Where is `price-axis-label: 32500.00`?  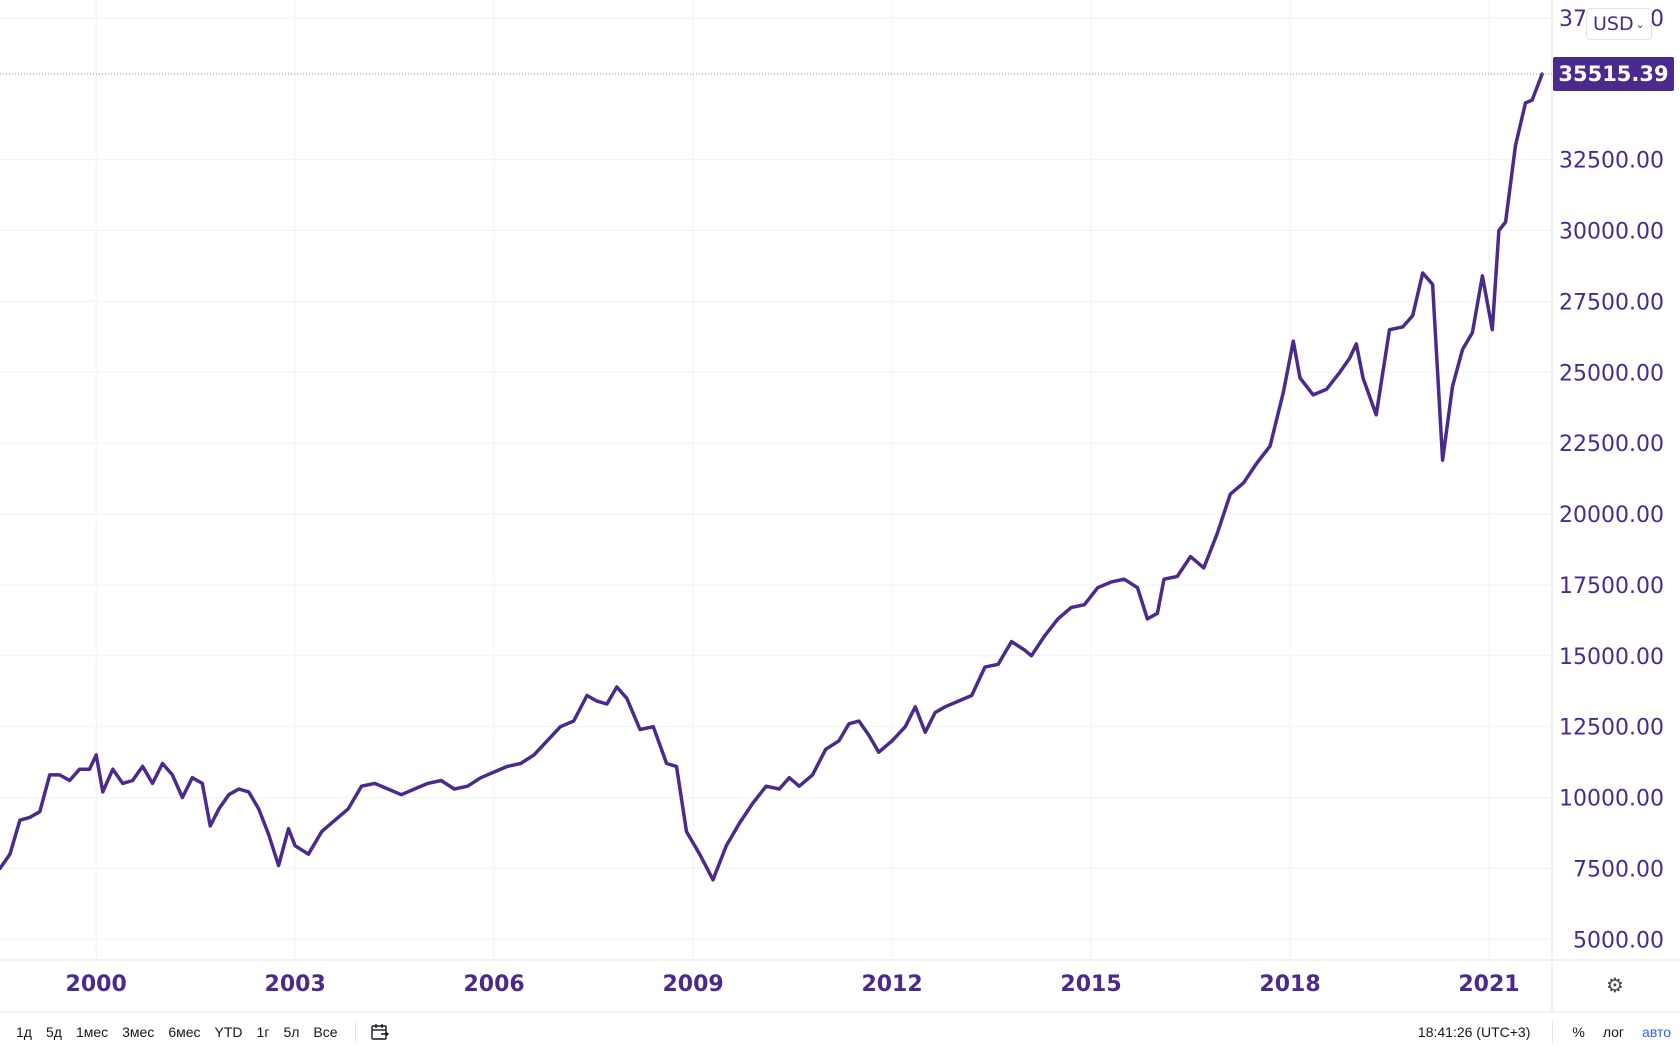
price-axis-label: 32500.00 is located at coordinates (1611, 161).